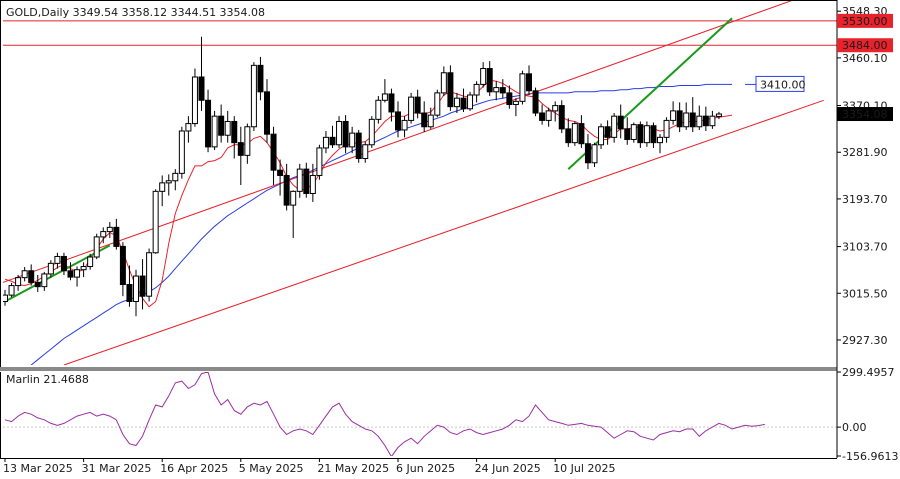 The height and width of the screenshot is (479, 900). Describe the element at coordinates (870, 456) in the screenshot. I see `indicator-tick-label: -156.9613` at that location.